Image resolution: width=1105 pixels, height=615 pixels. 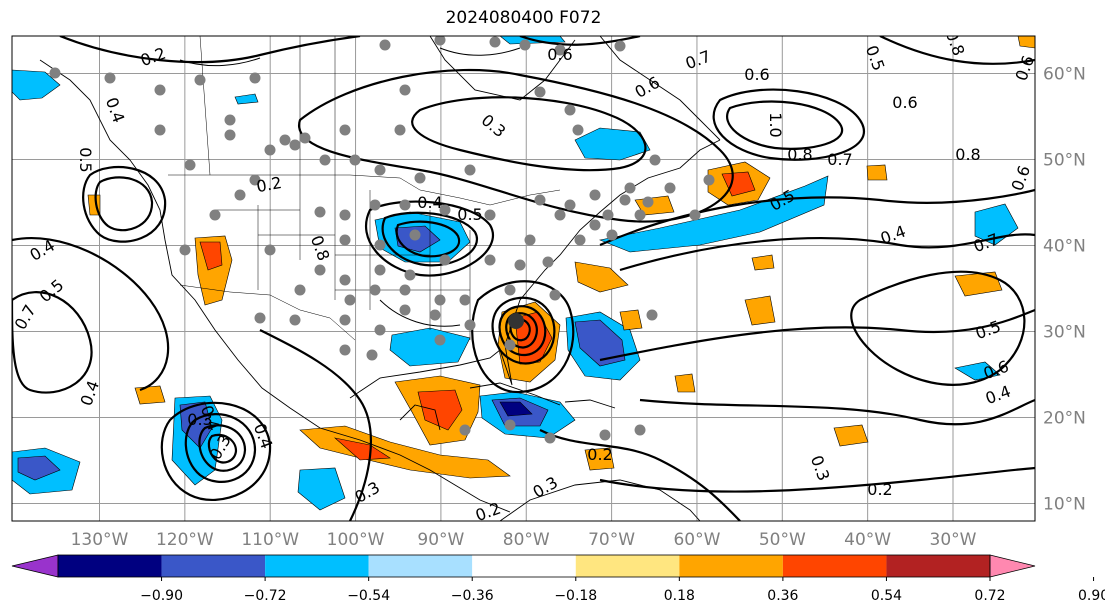 What do you see at coordinates (1064, 161) in the screenshot?
I see `lat-label: 50°N` at bounding box center [1064, 161].